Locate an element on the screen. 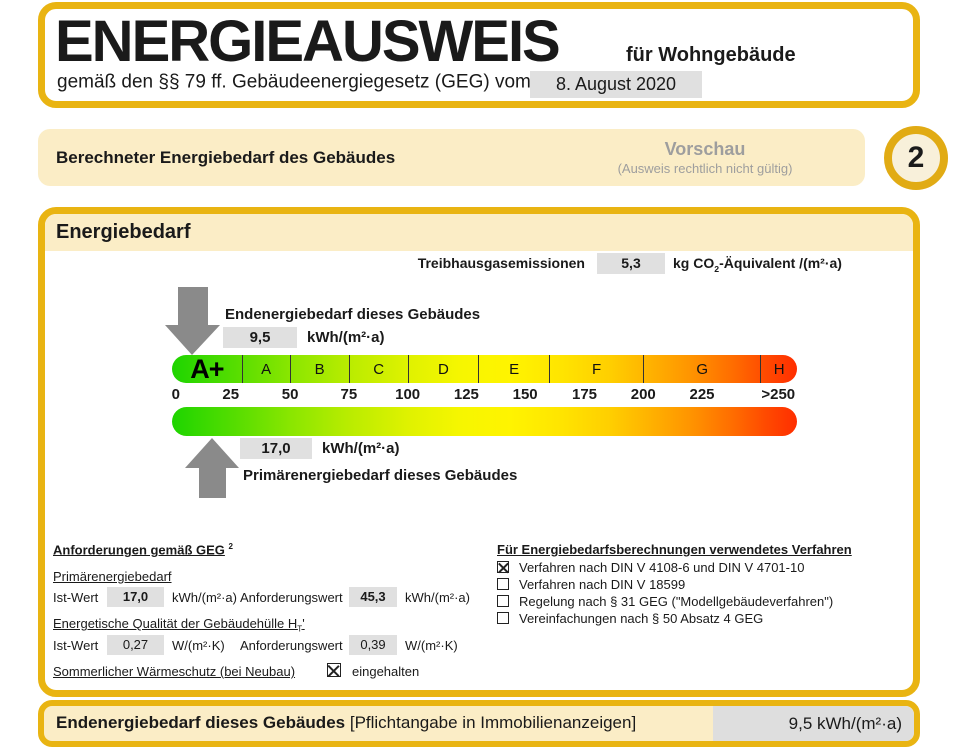 The image size is (960, 755). envelope-heading-suffix: ' is located at coordinates (303, 623).